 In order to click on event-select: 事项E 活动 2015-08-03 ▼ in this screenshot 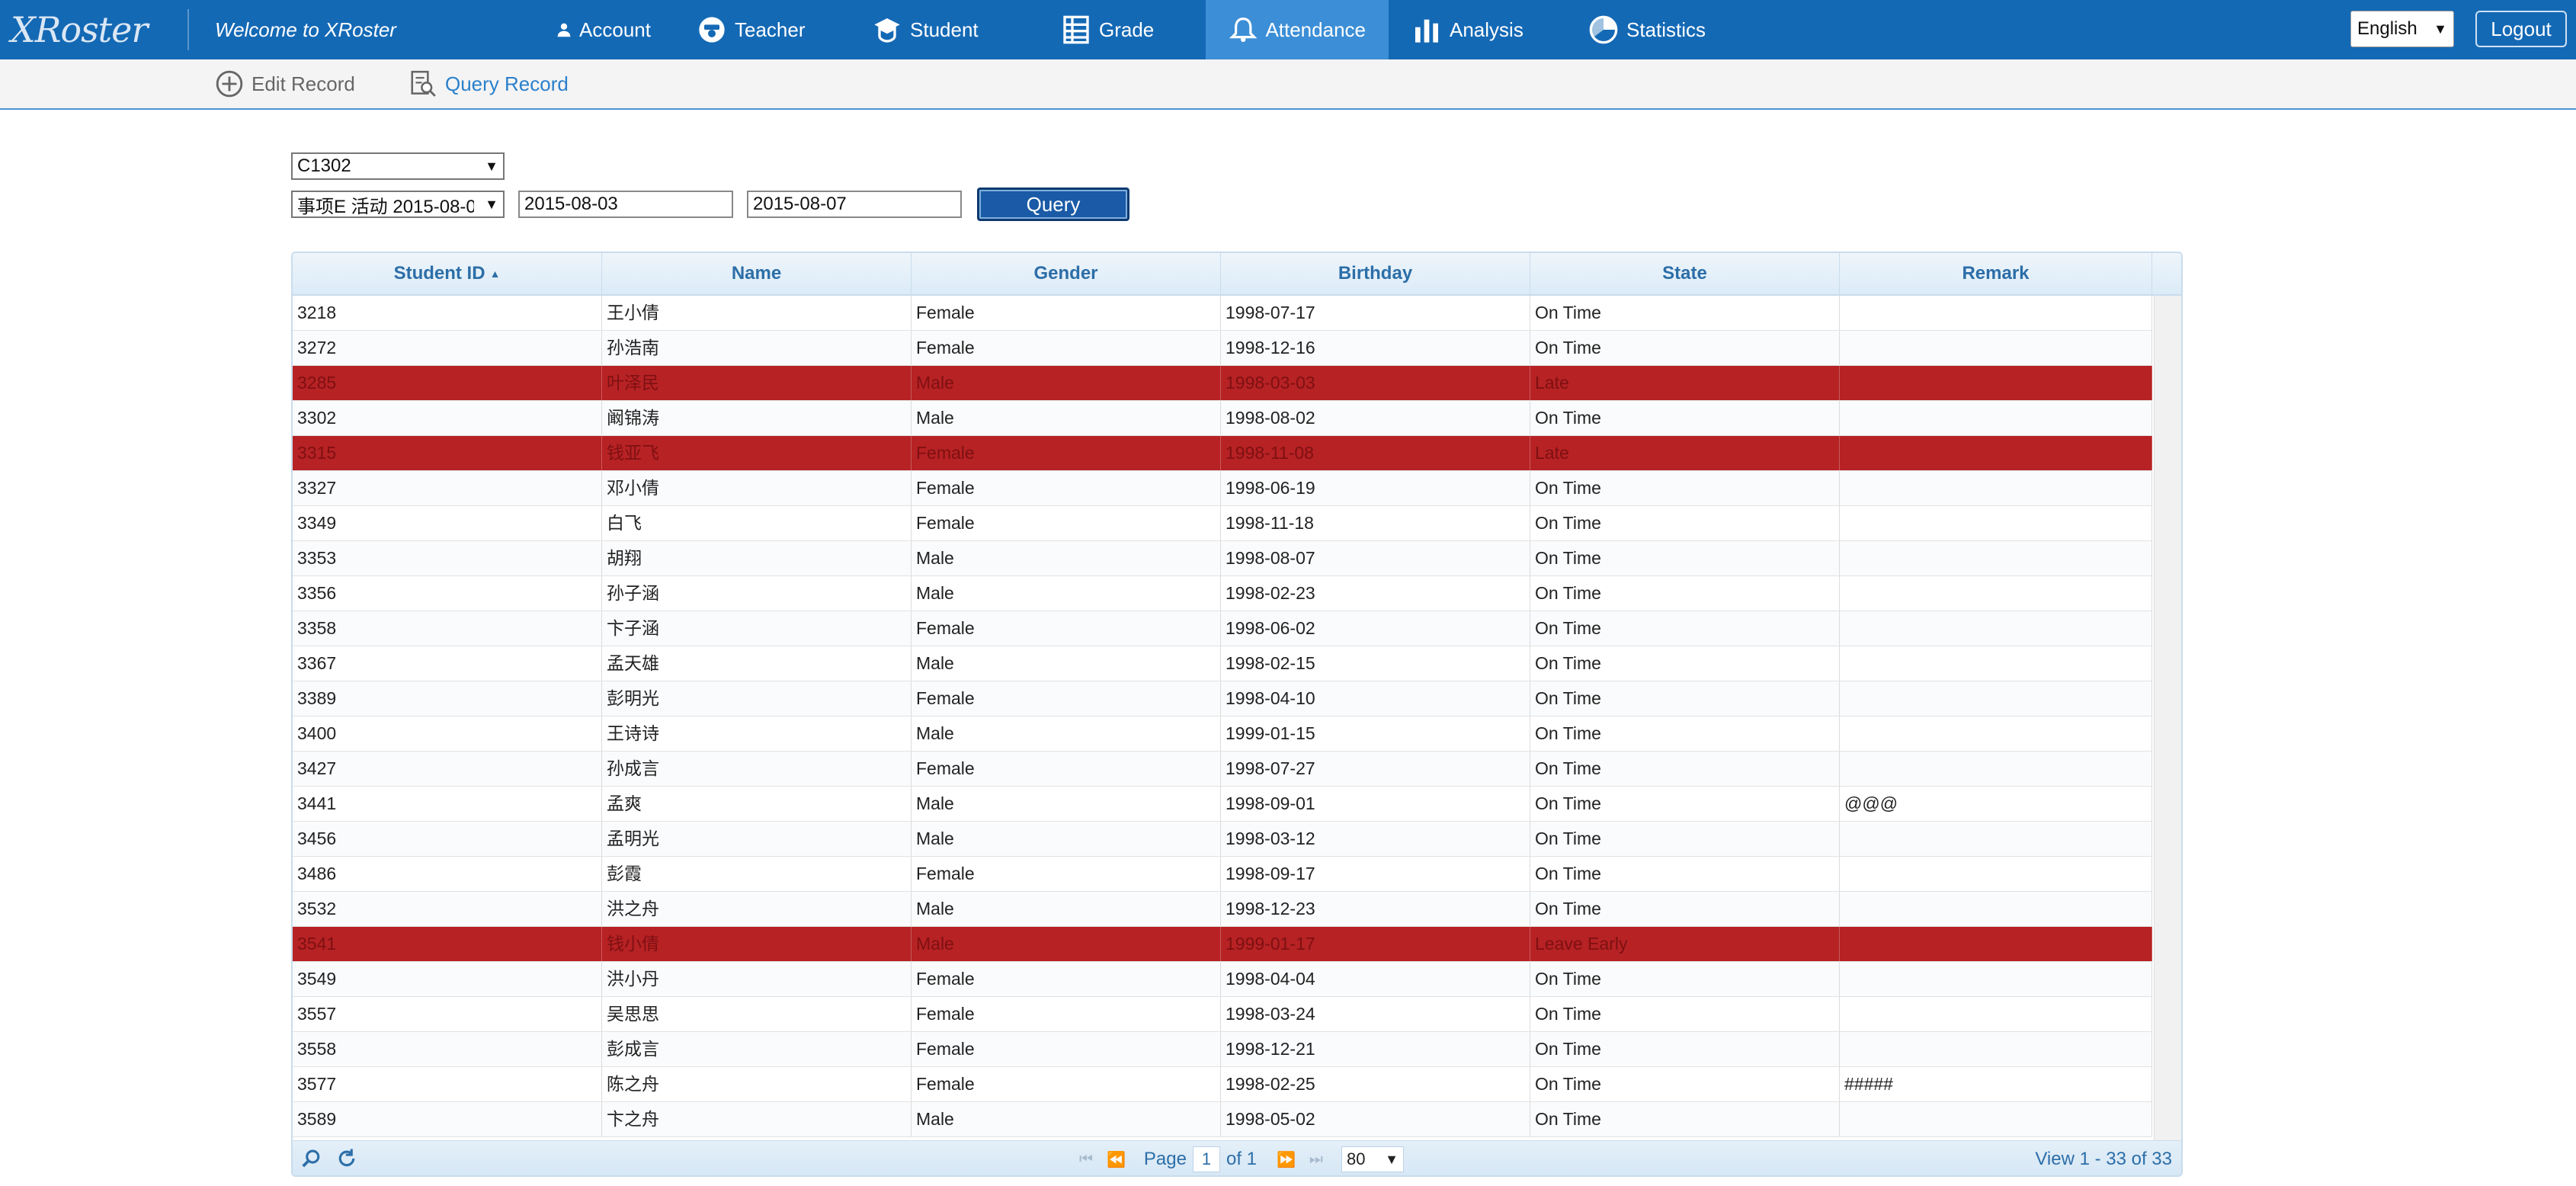, I will do `click(398, 204)`.